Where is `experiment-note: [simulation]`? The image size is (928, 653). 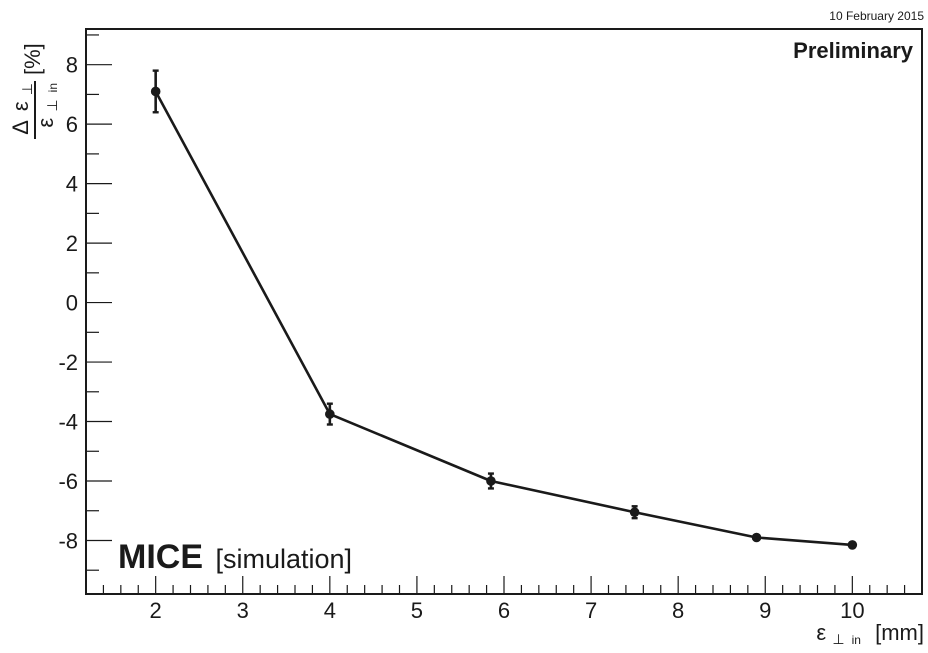 experiment-note: [simulation] is located at coordinates (283, 559).